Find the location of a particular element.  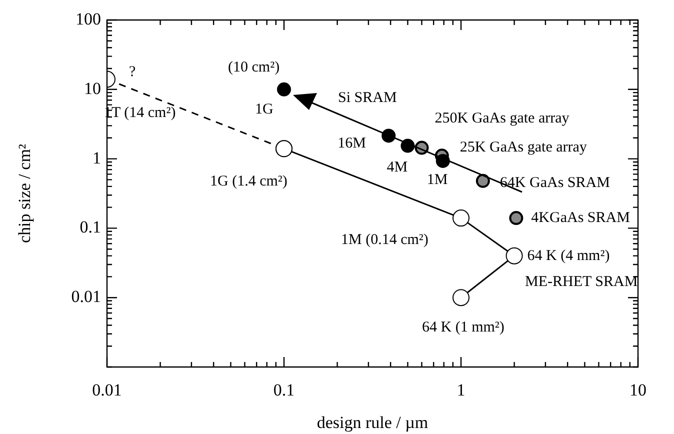

y-axis-title: chip size / cm² is located at coordinates (24, 194).